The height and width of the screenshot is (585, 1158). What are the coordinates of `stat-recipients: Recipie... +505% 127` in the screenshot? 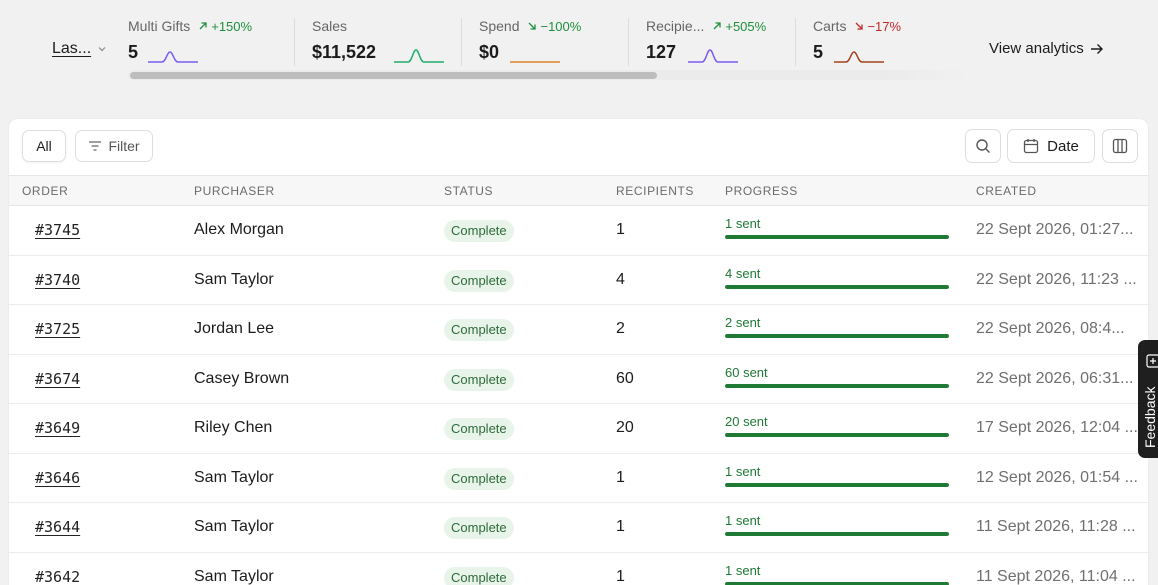 It's located at (712, 42).